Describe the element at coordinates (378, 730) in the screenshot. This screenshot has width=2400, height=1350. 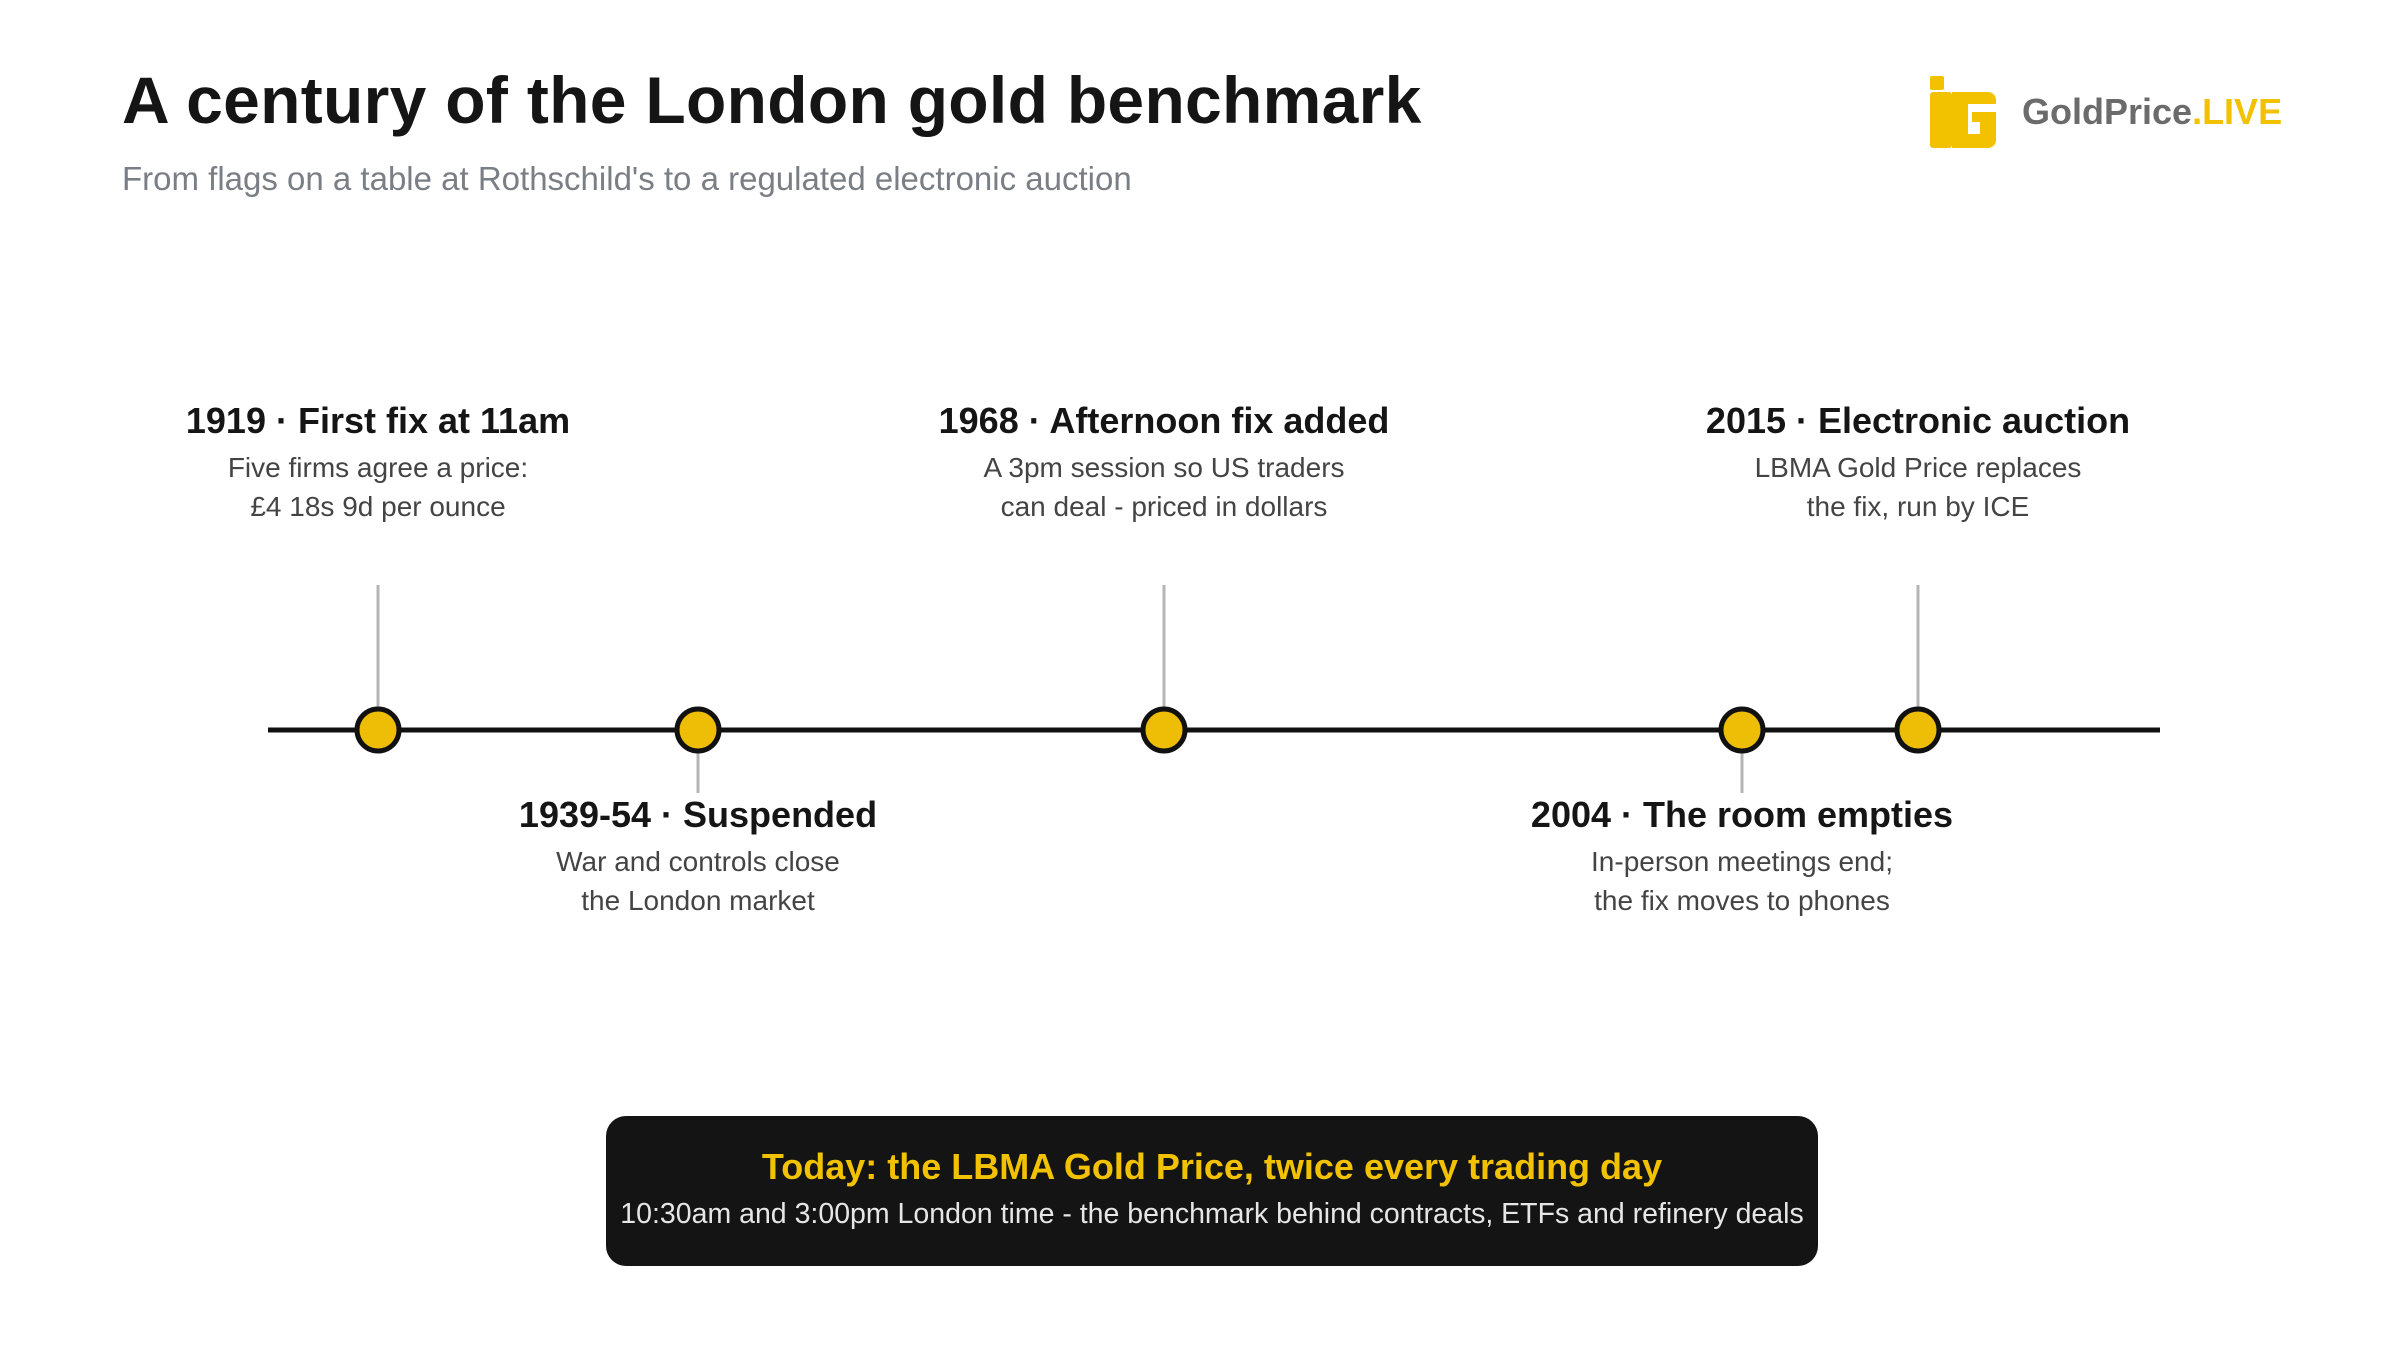
I see `marker-1919` at that location.